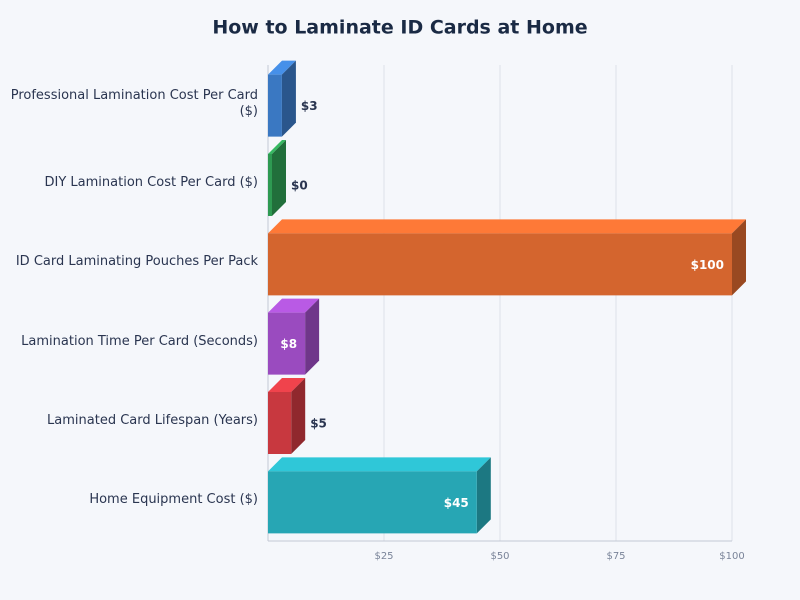 This screenshot has height=600, width=800. Describe the element at coordinates (707, 265) in the screenshot. I see `value-label: $100` at that location.